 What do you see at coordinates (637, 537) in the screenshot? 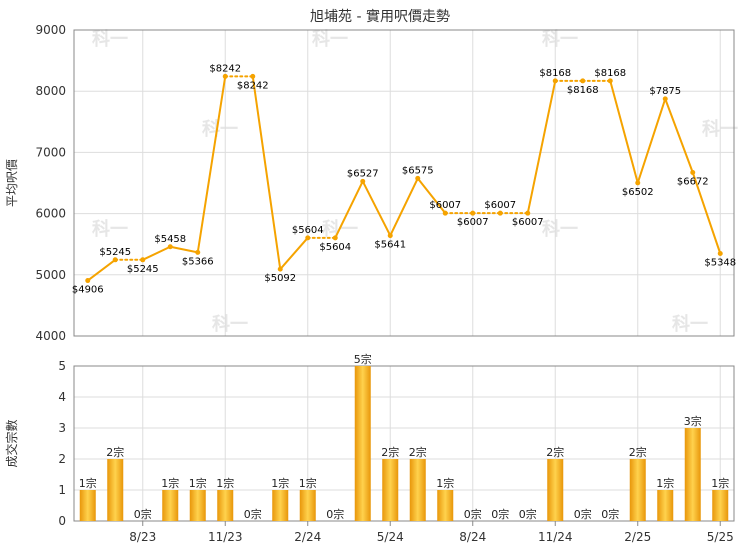
I see `count-x-tick-label: 2/25` at bounding box center [637, 537].